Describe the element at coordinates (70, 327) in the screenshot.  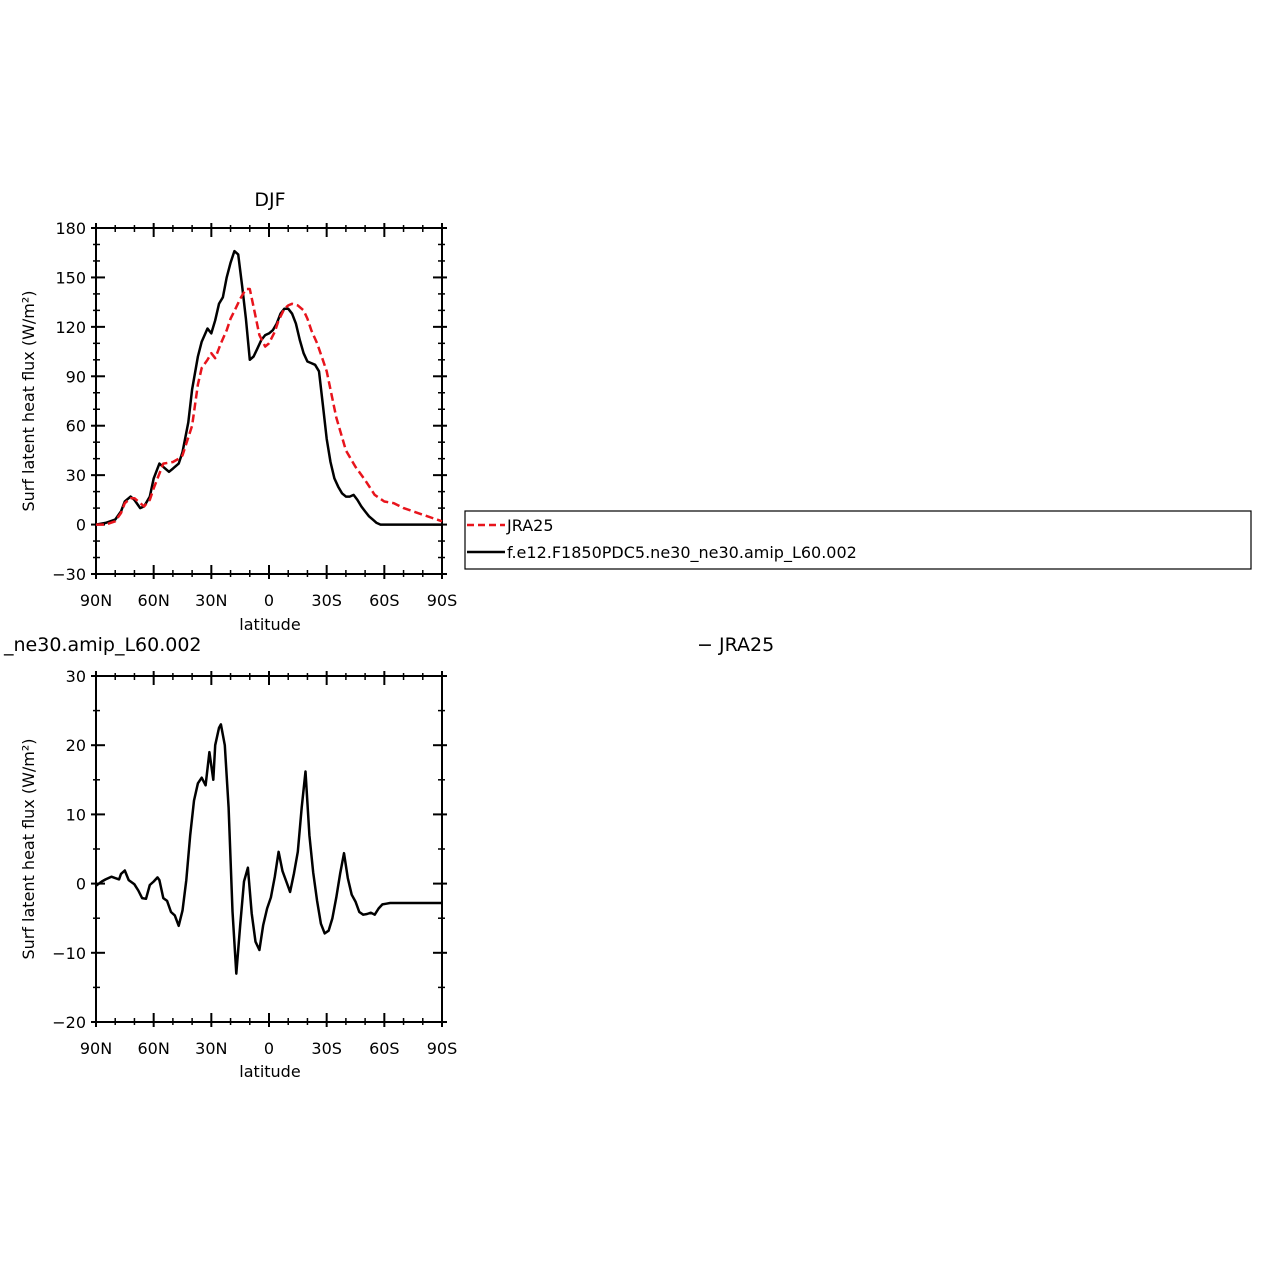
I see `top-ytick-label: 120` at that location.